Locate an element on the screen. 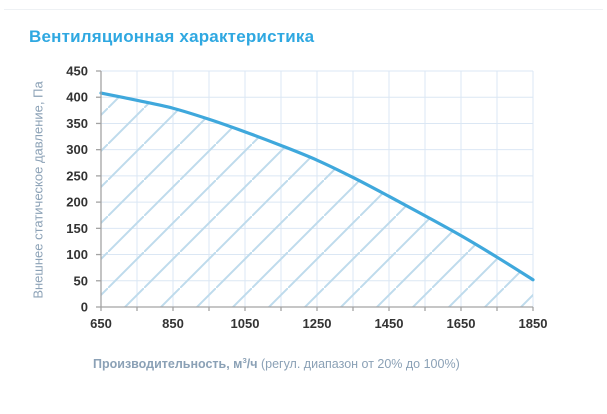  chart-title: Вентиляционная характеристика is located at coordinates (172, 36).